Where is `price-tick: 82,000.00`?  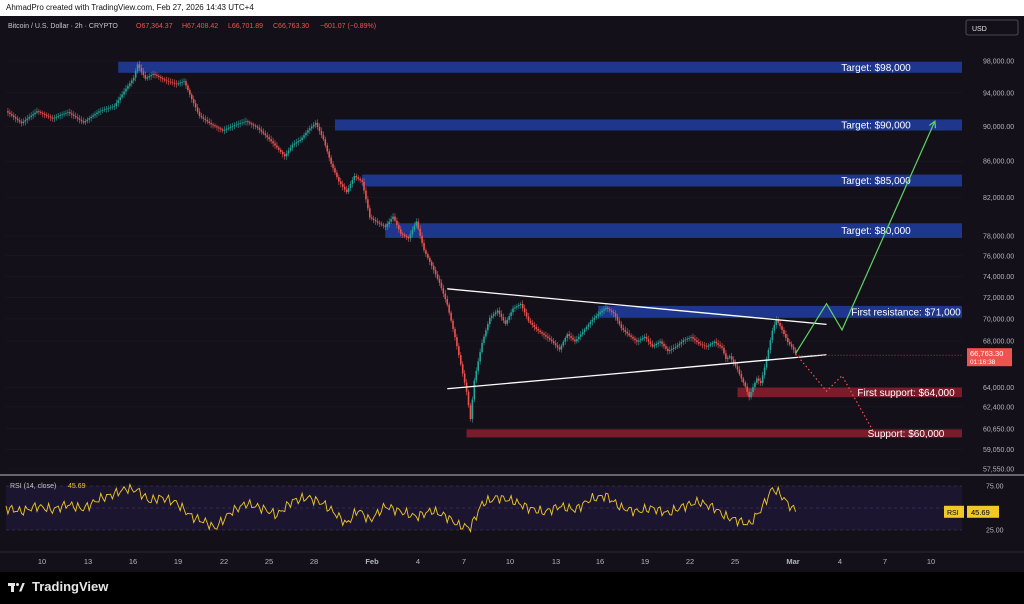
price-tick: 82,000.00 is located at coordinates (998, 198).